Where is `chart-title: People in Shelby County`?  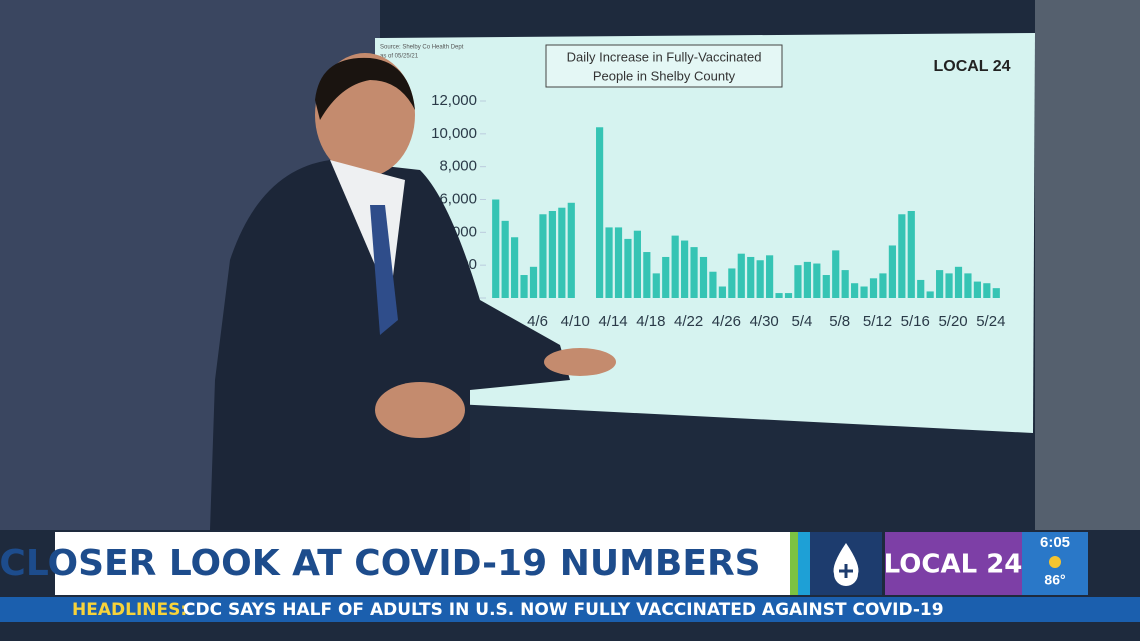 chart-title: People in Shelby County is located at coordinates (664, 75).